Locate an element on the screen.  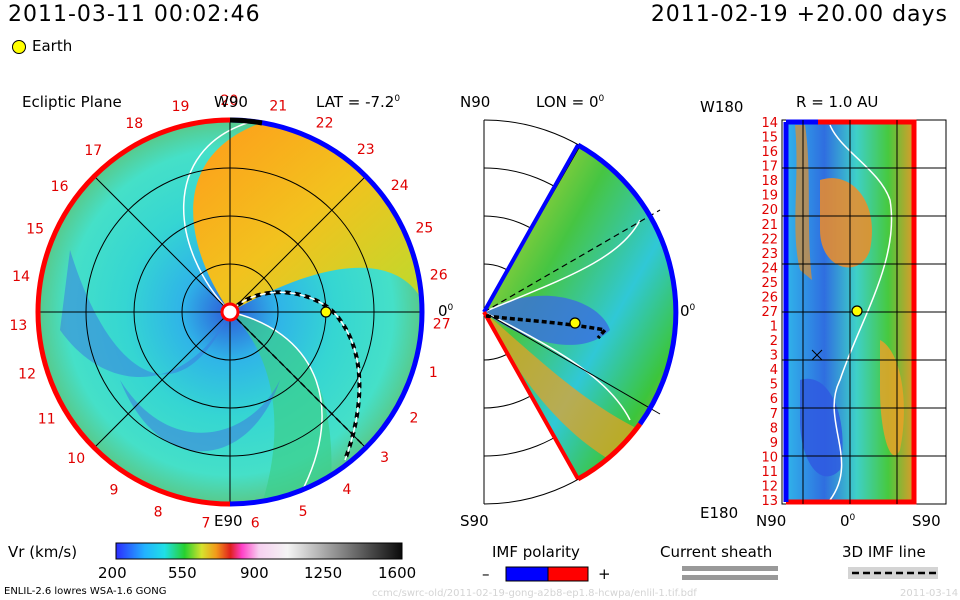
radial-y-tick-label: 6 is located at coordinates (774, 399).